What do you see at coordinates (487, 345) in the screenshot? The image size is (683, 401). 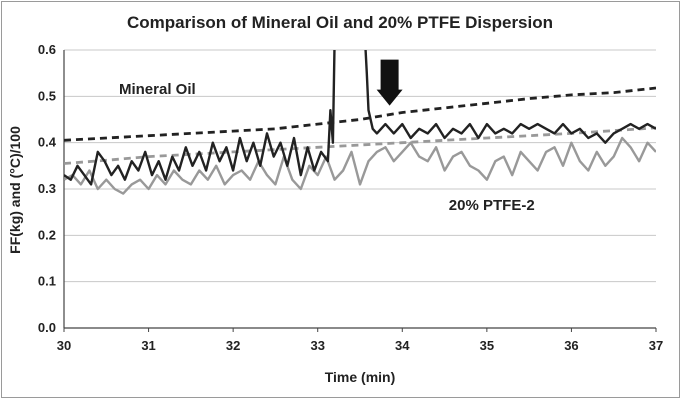 I see `x-tick-label: 35` at bounding box center [487, 345].